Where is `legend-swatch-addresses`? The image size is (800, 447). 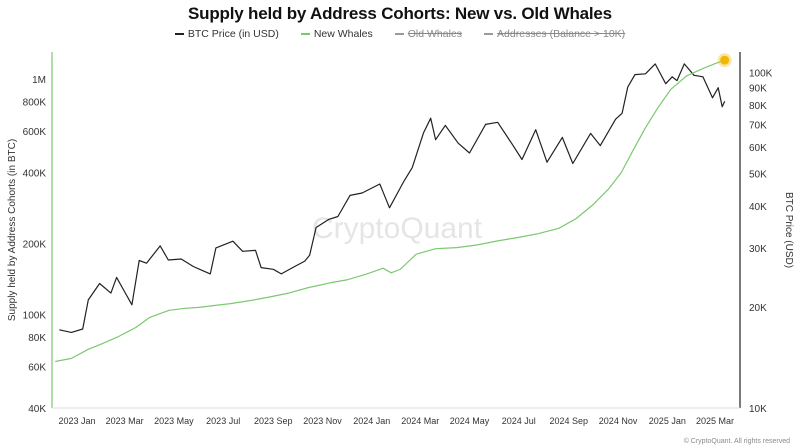
legend-swatch-addresses is located at coordinates (489, 34).